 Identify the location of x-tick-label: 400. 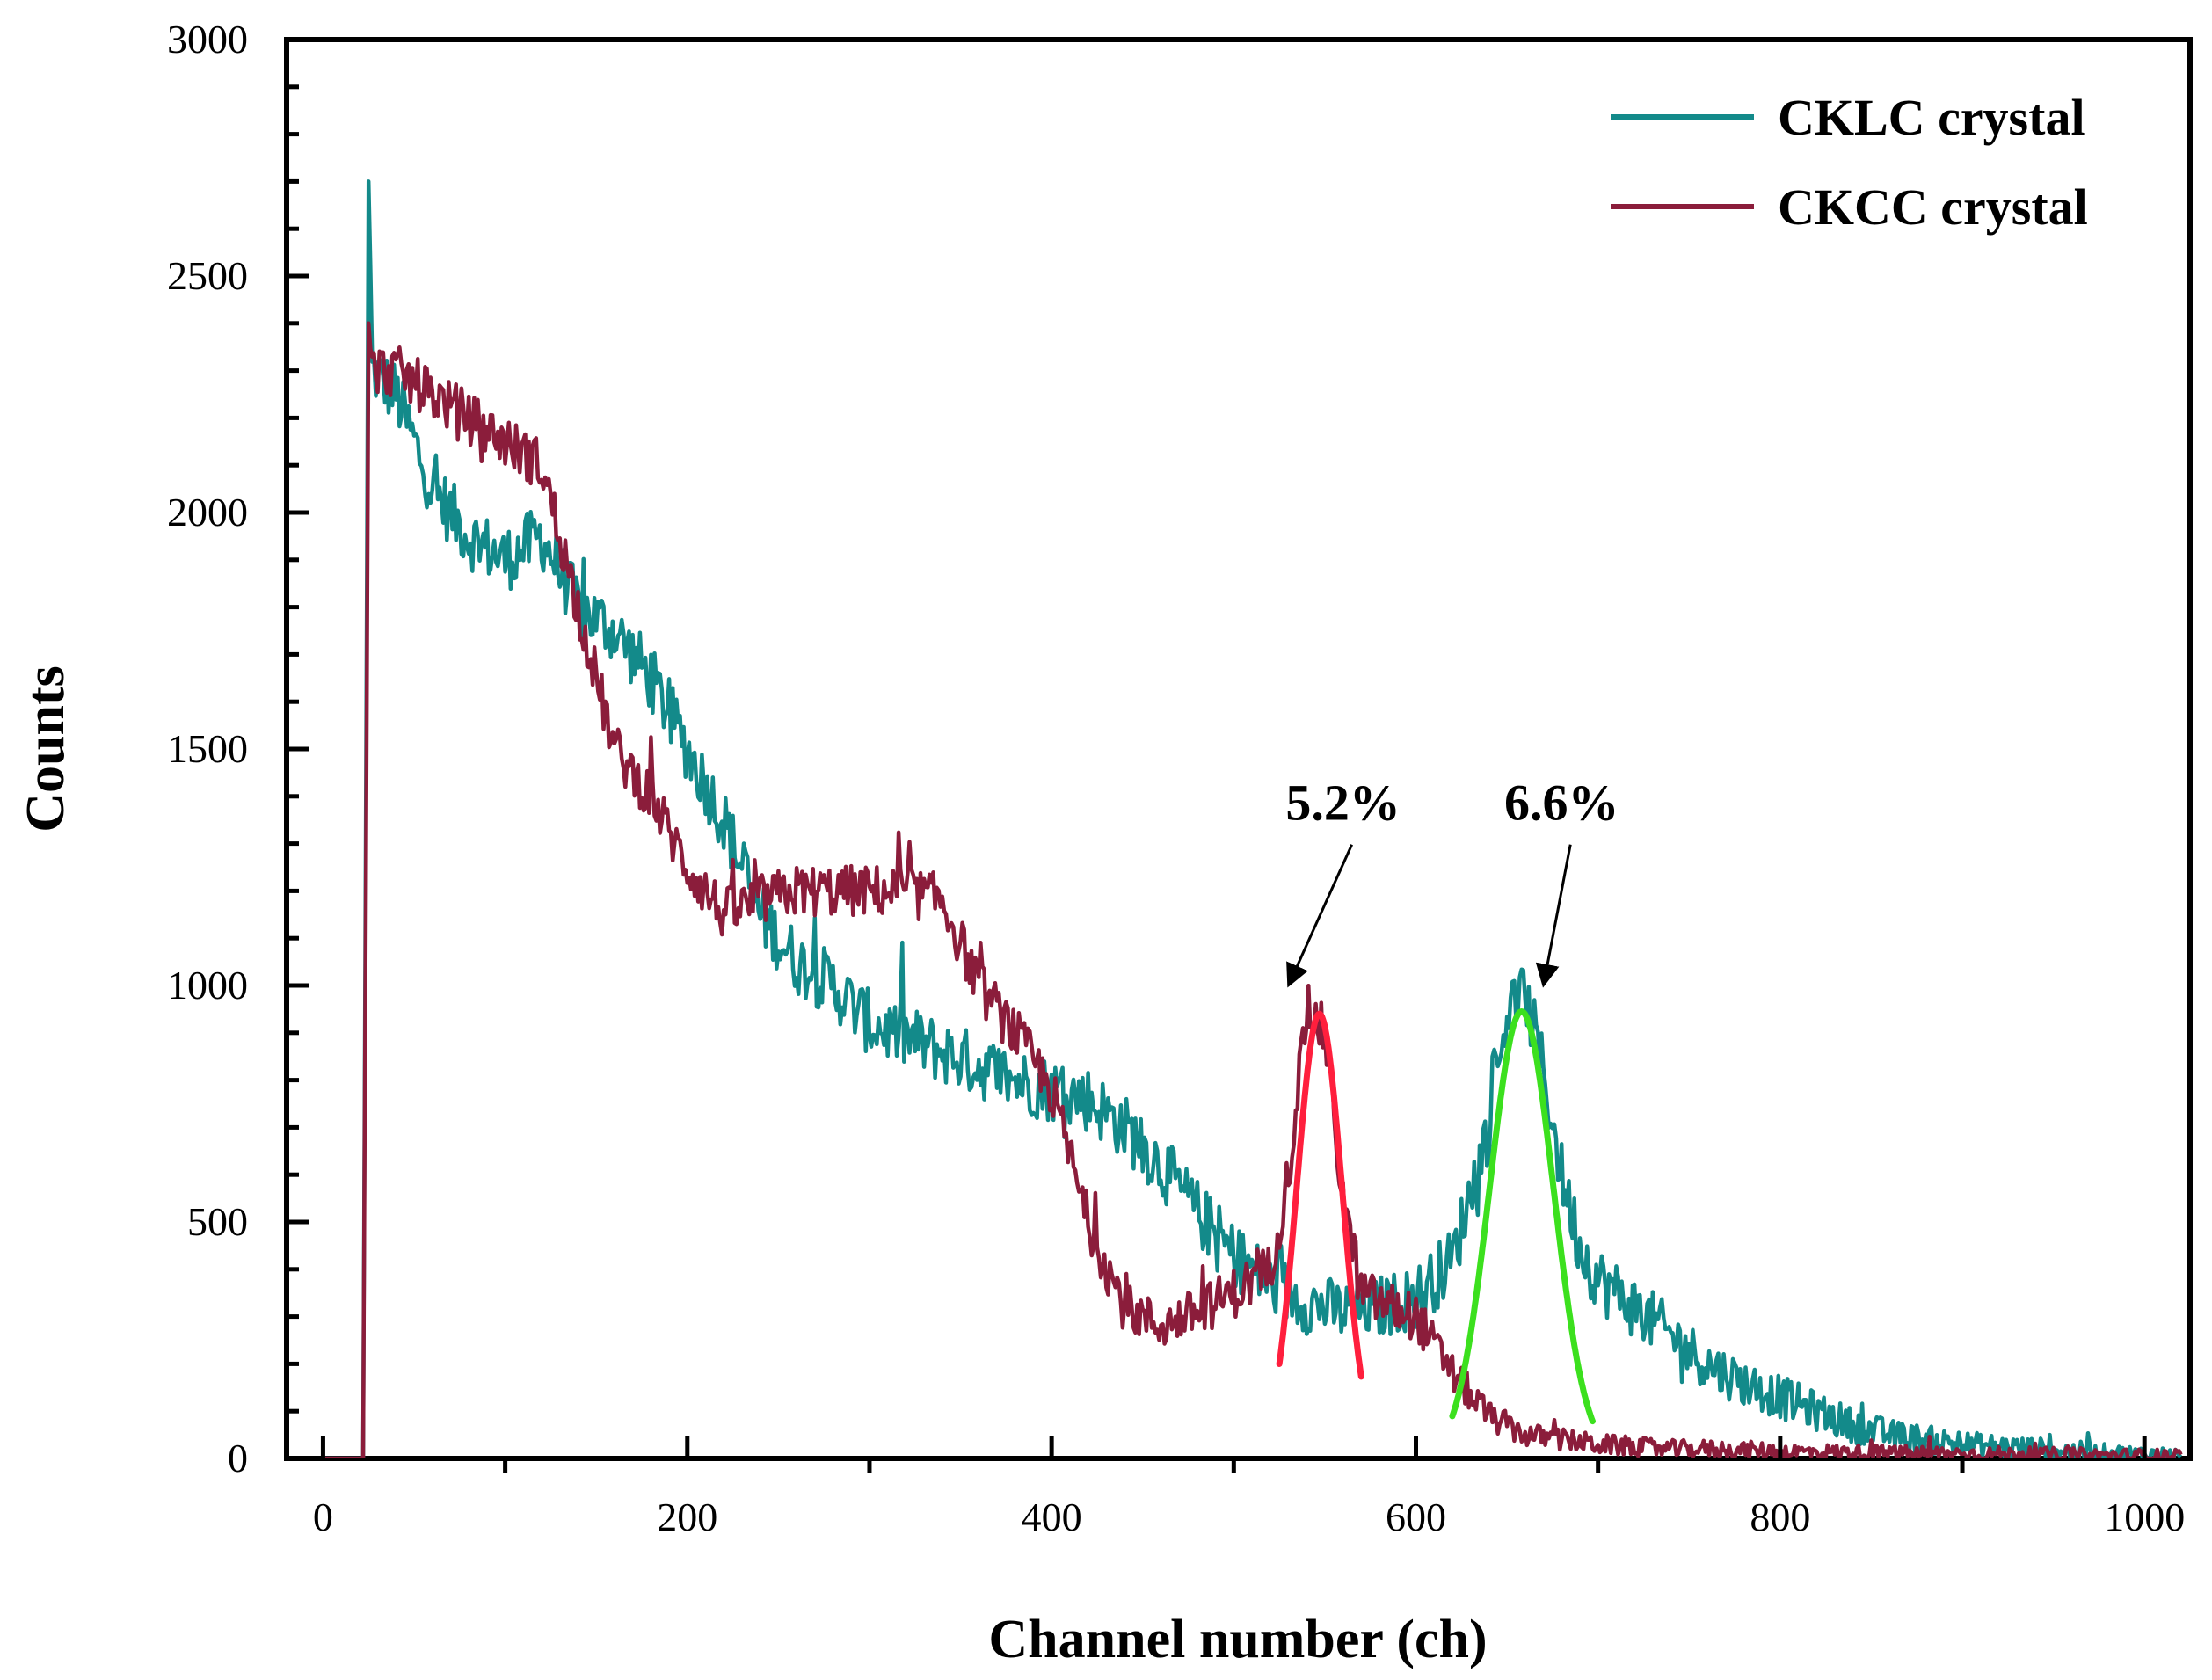
(1052, 1517).